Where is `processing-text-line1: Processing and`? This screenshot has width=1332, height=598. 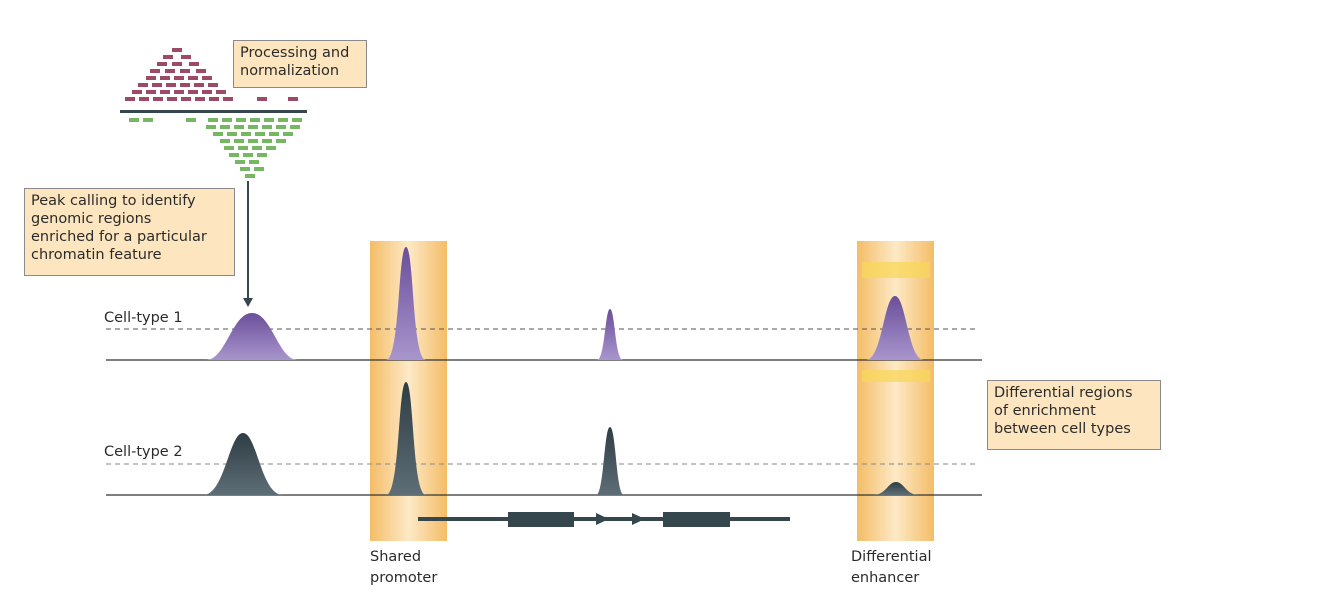
processing-text-line1: Processing and is located at coordinates (295, 53).